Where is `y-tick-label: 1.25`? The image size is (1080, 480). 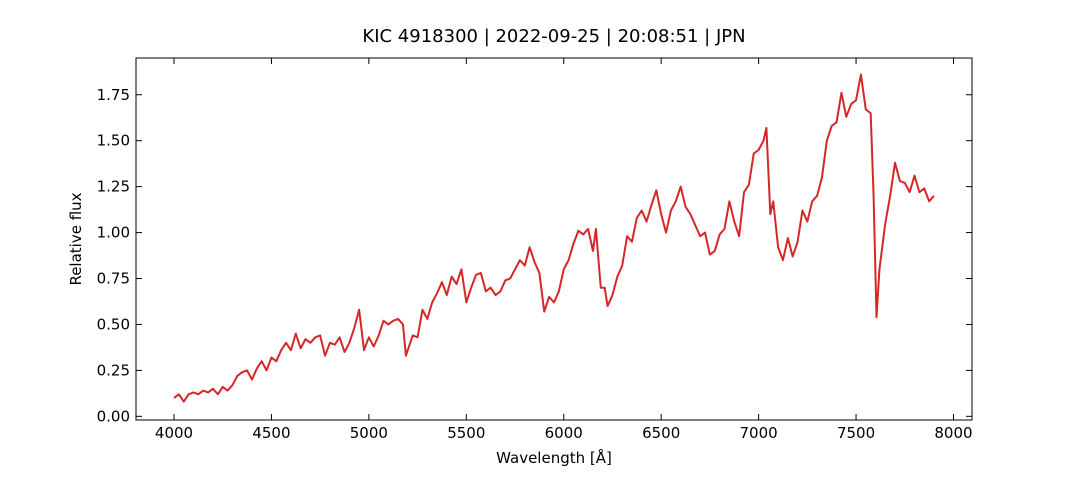
y-tick-label: 1.25 is located at coordinates (113, 187).